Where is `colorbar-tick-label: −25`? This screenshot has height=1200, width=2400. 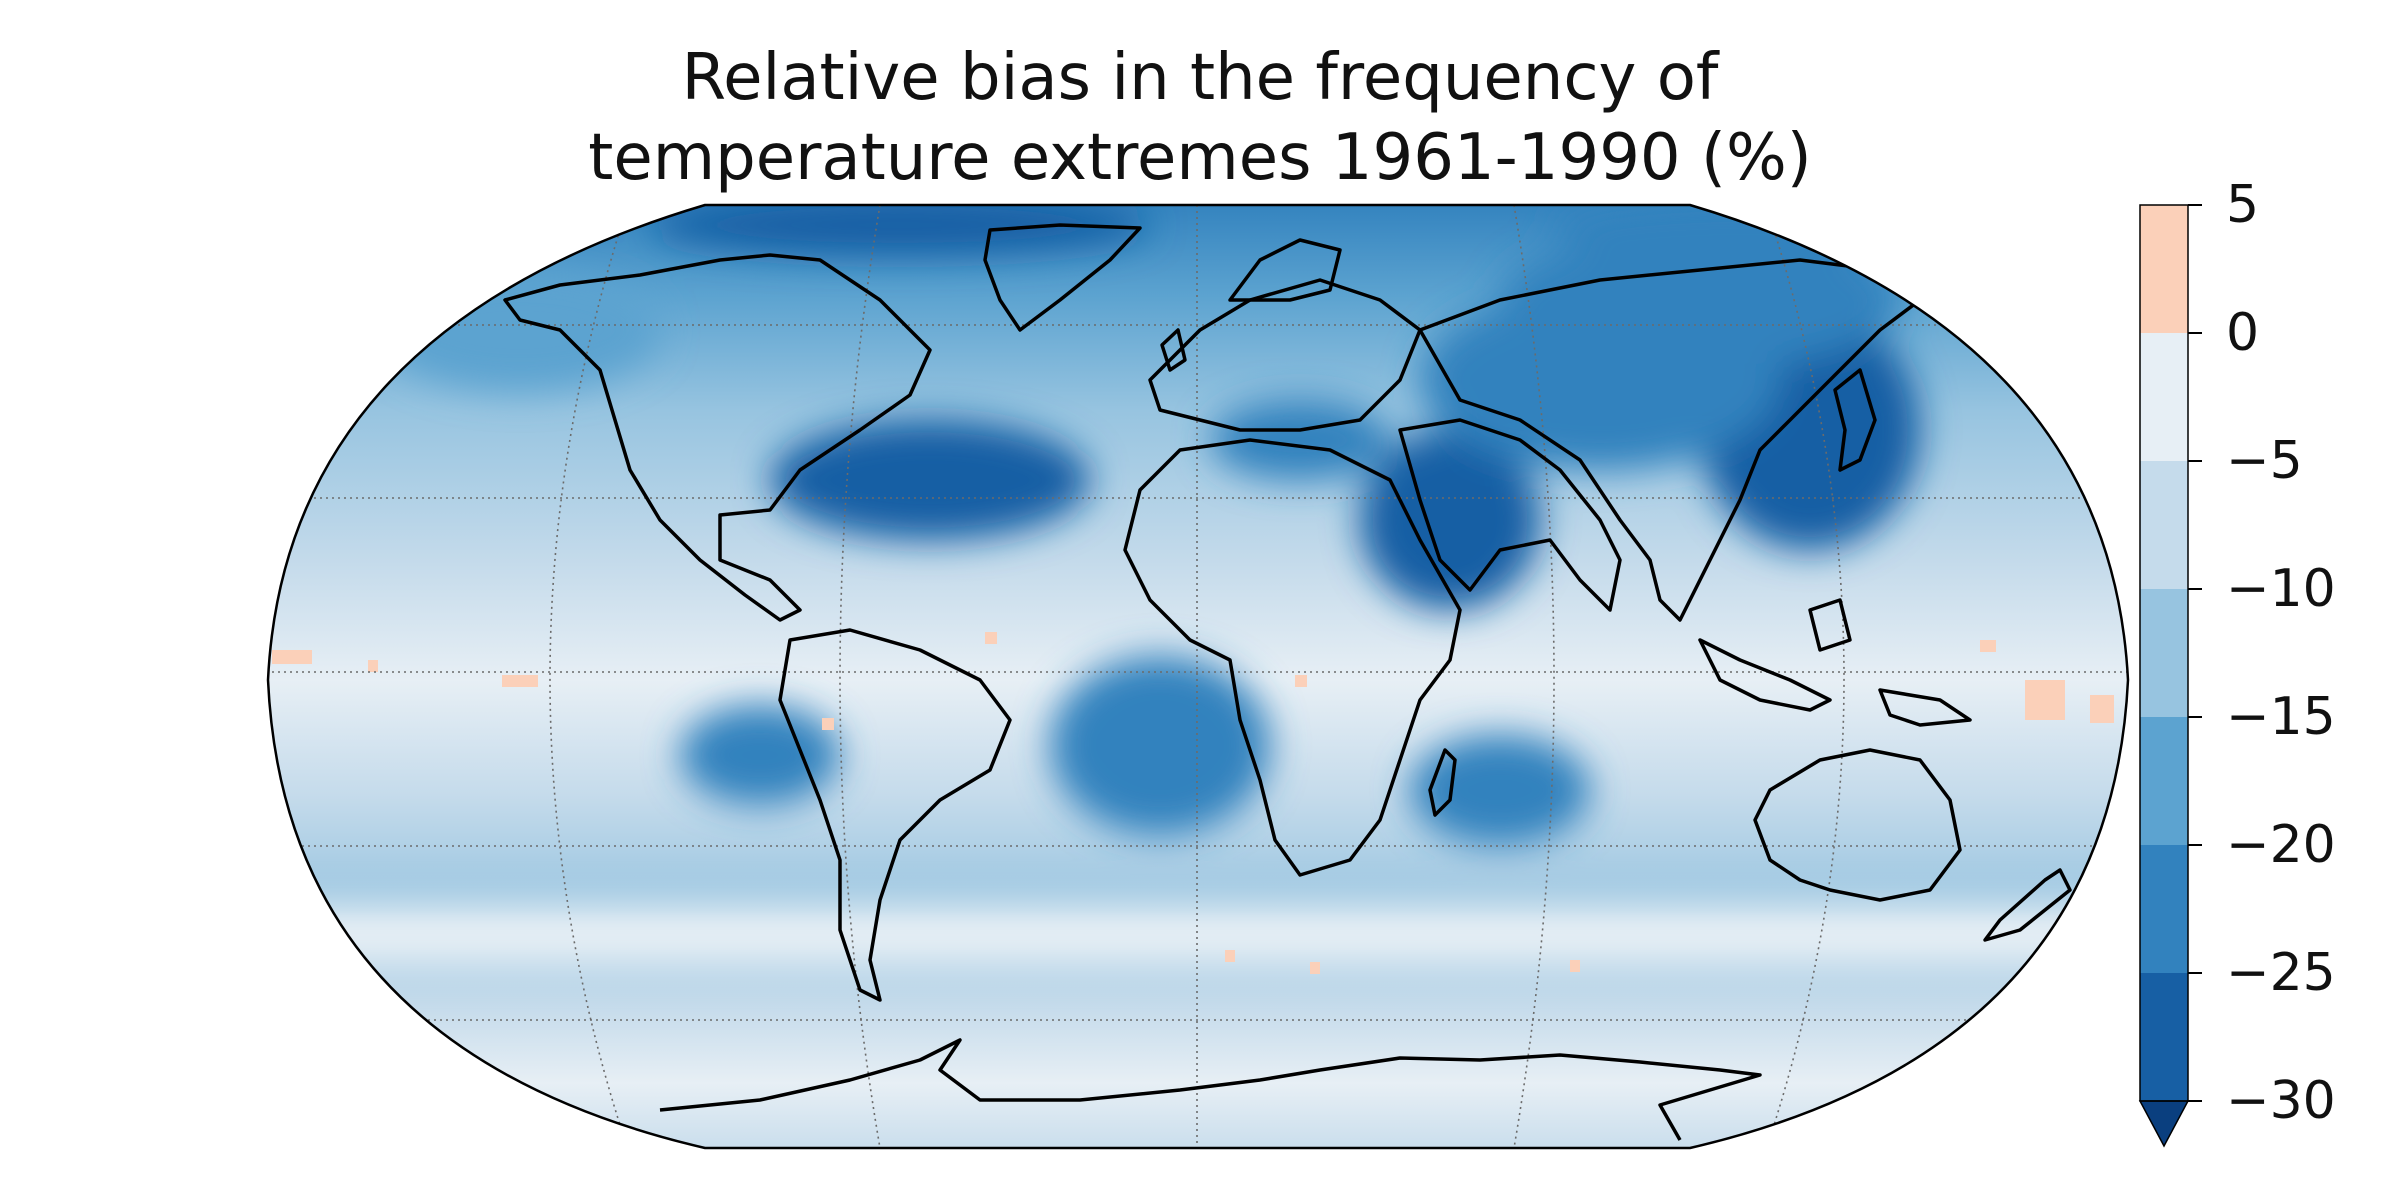 colorbar-tick-label: −25 is located at coordinates (2281, 973).